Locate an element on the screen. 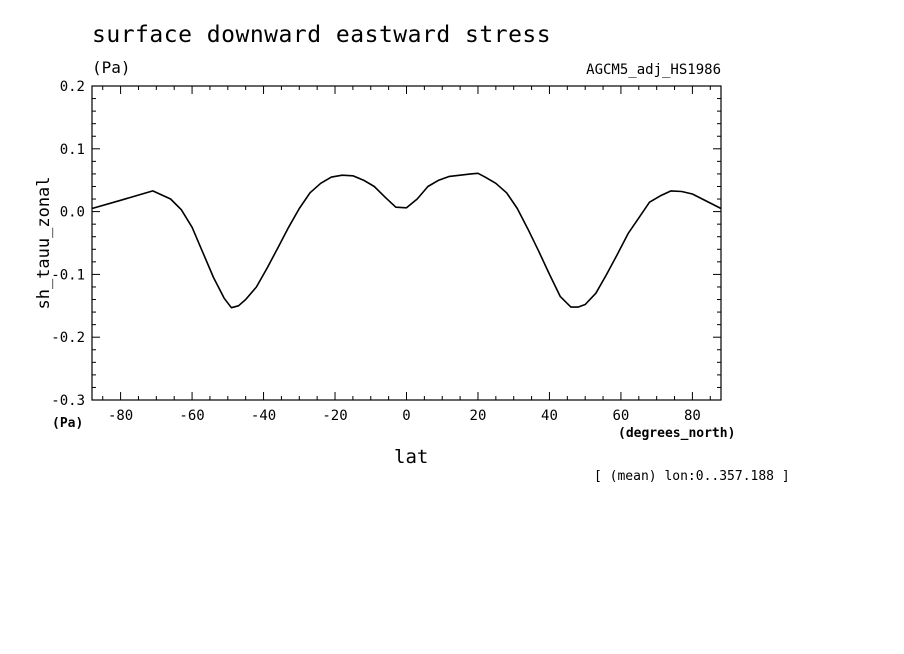 The height and width of the screenshot is (654, 904). x-tick-label: -80 is located at coordinates (120, 416).